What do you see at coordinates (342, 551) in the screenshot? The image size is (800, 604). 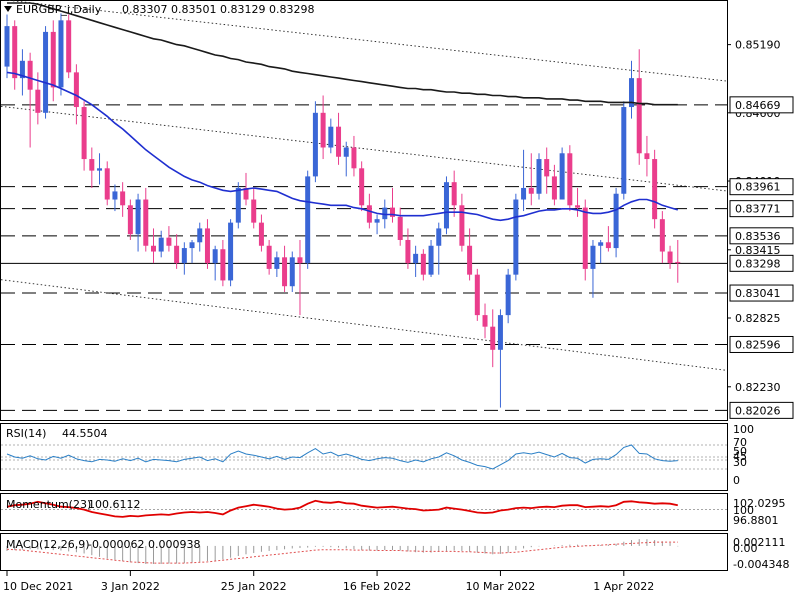 I see `macd-plot` at bounding box center [342, 551].